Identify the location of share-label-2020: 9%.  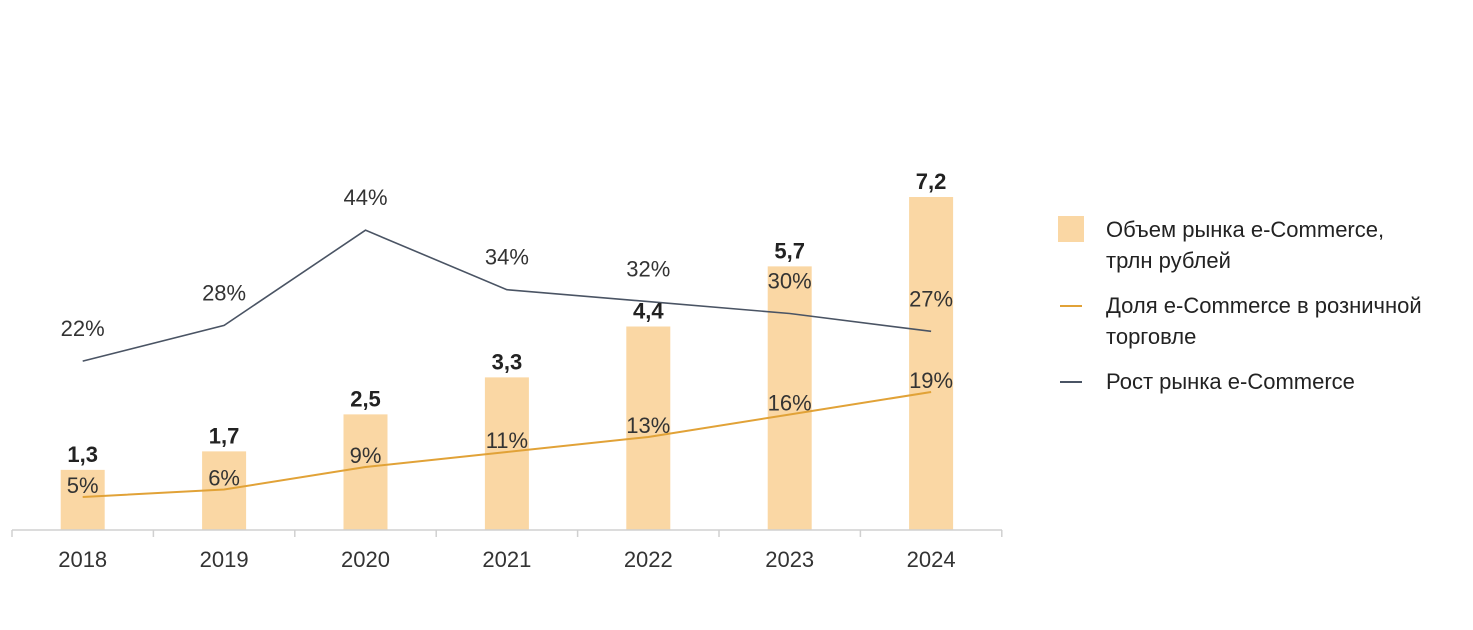
(366, 455).